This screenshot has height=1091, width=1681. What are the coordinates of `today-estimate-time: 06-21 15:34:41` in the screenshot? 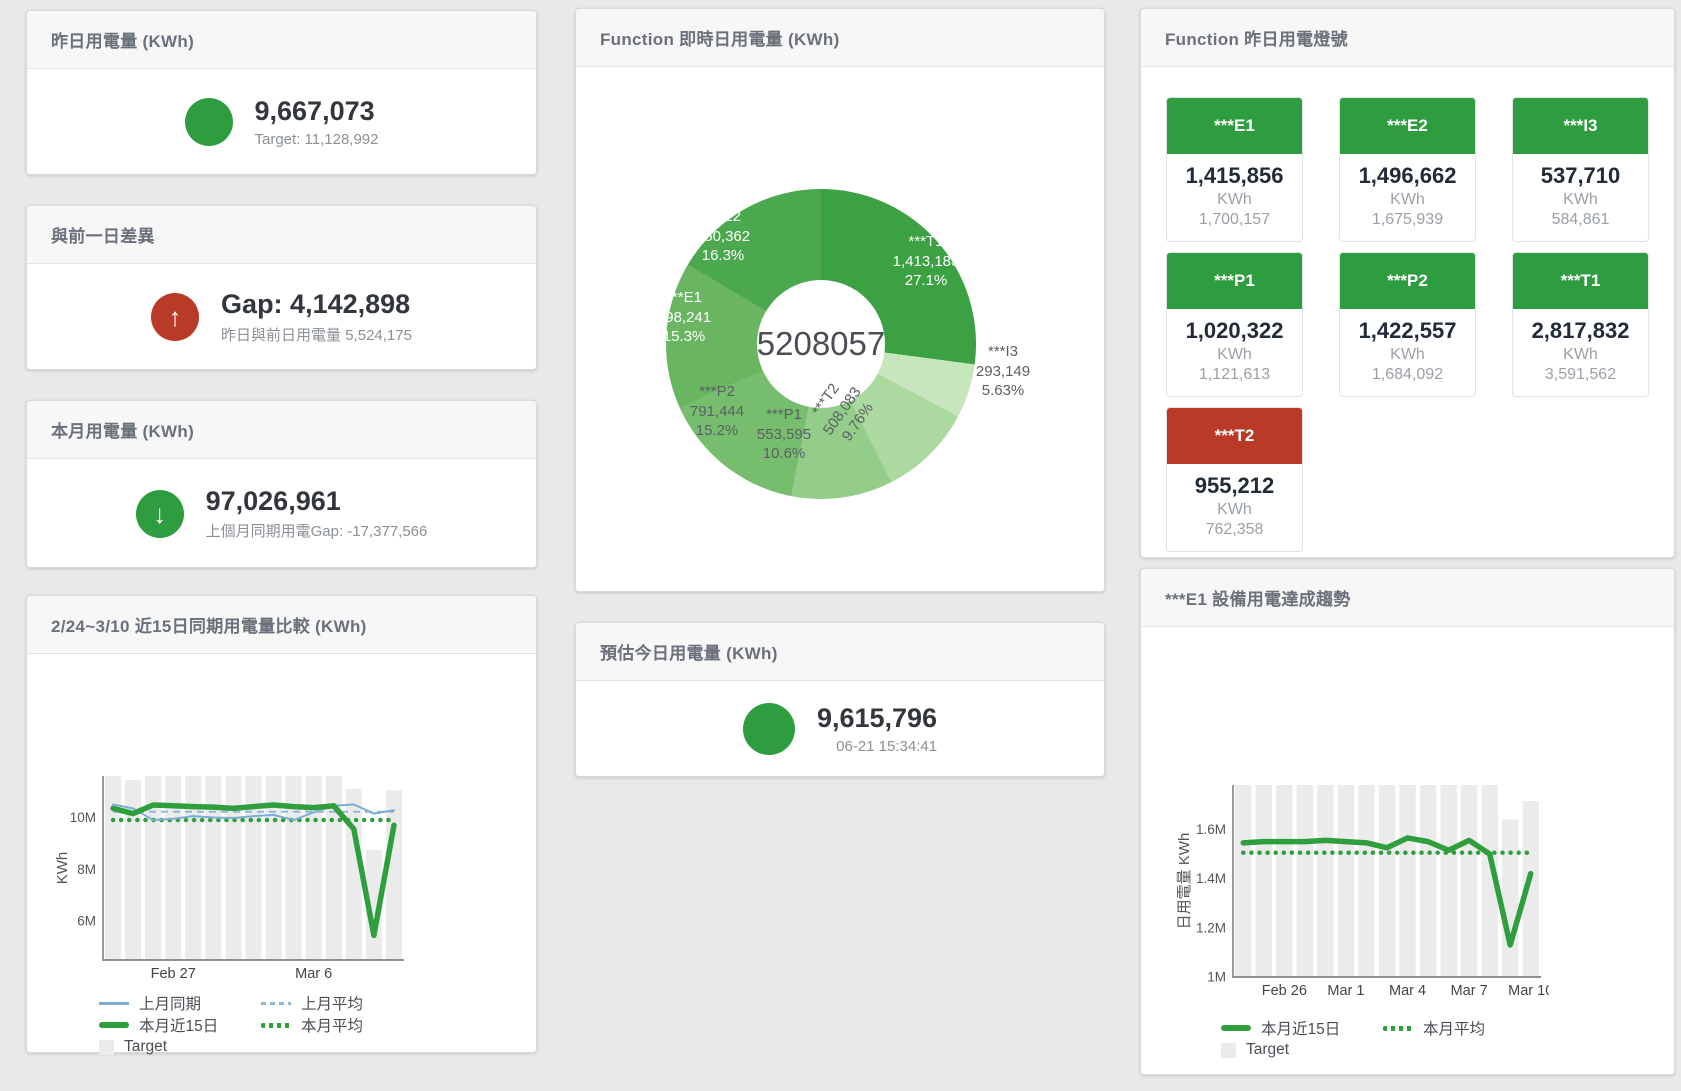 It's located at (887, 746).